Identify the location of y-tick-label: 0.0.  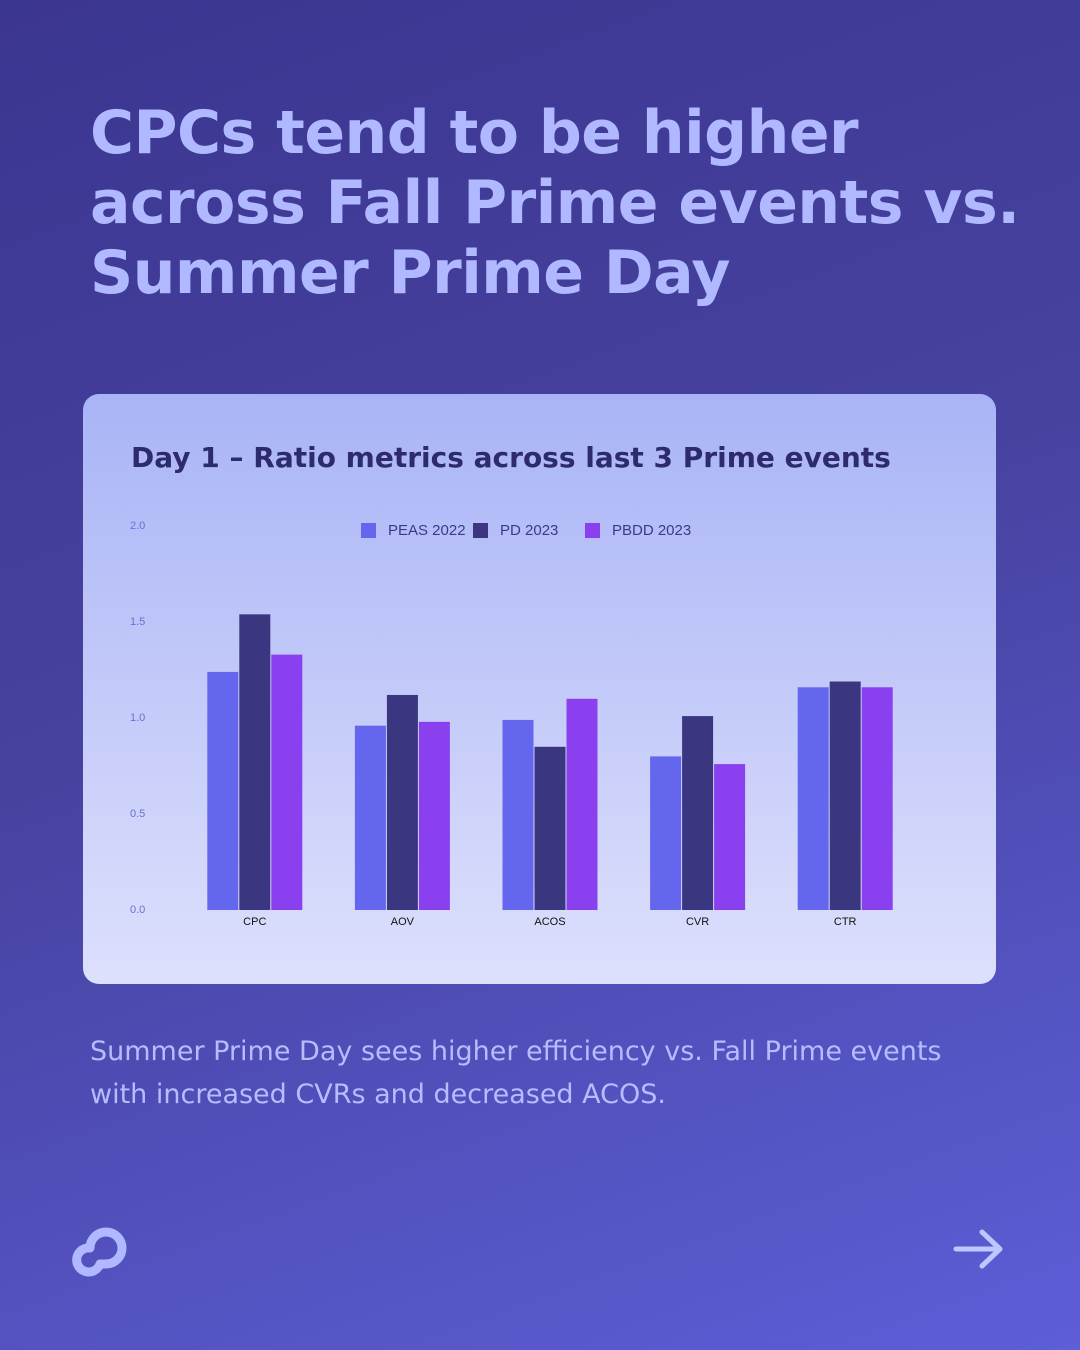
(137, 910).